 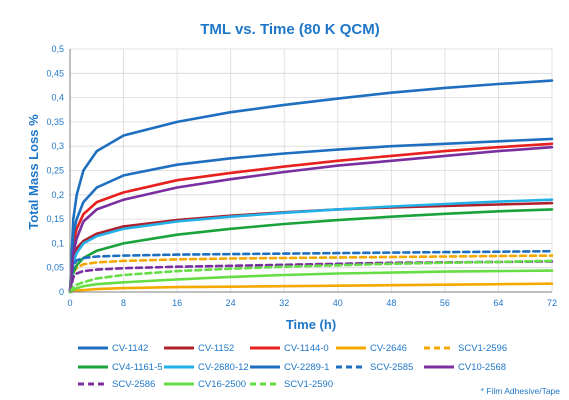 What do you see at coordinates (391, 367) in the screenshot?
I see `legend-label: SCV-2585` at bounding box center [391, 367].